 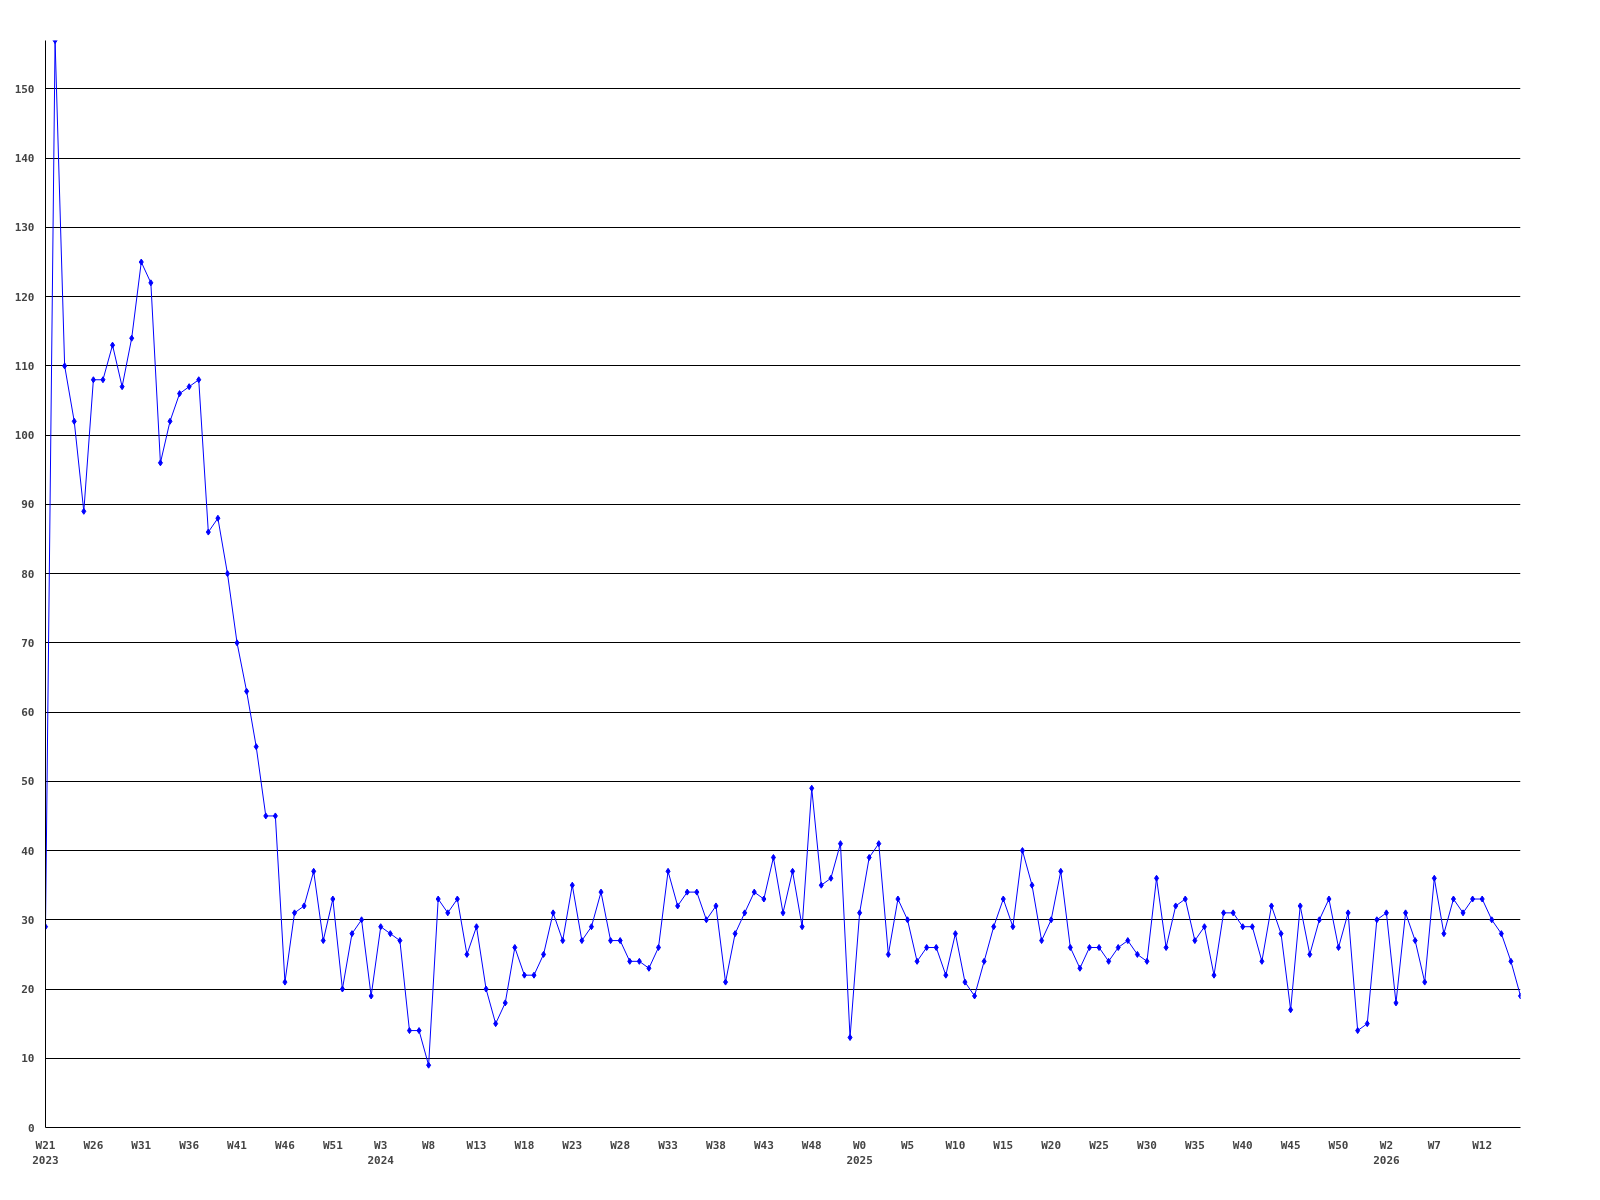 What do you see at coordinates (28, 990) in the screenshot?
I see `y-tick-label: 20` at bounding box center [28, 990].